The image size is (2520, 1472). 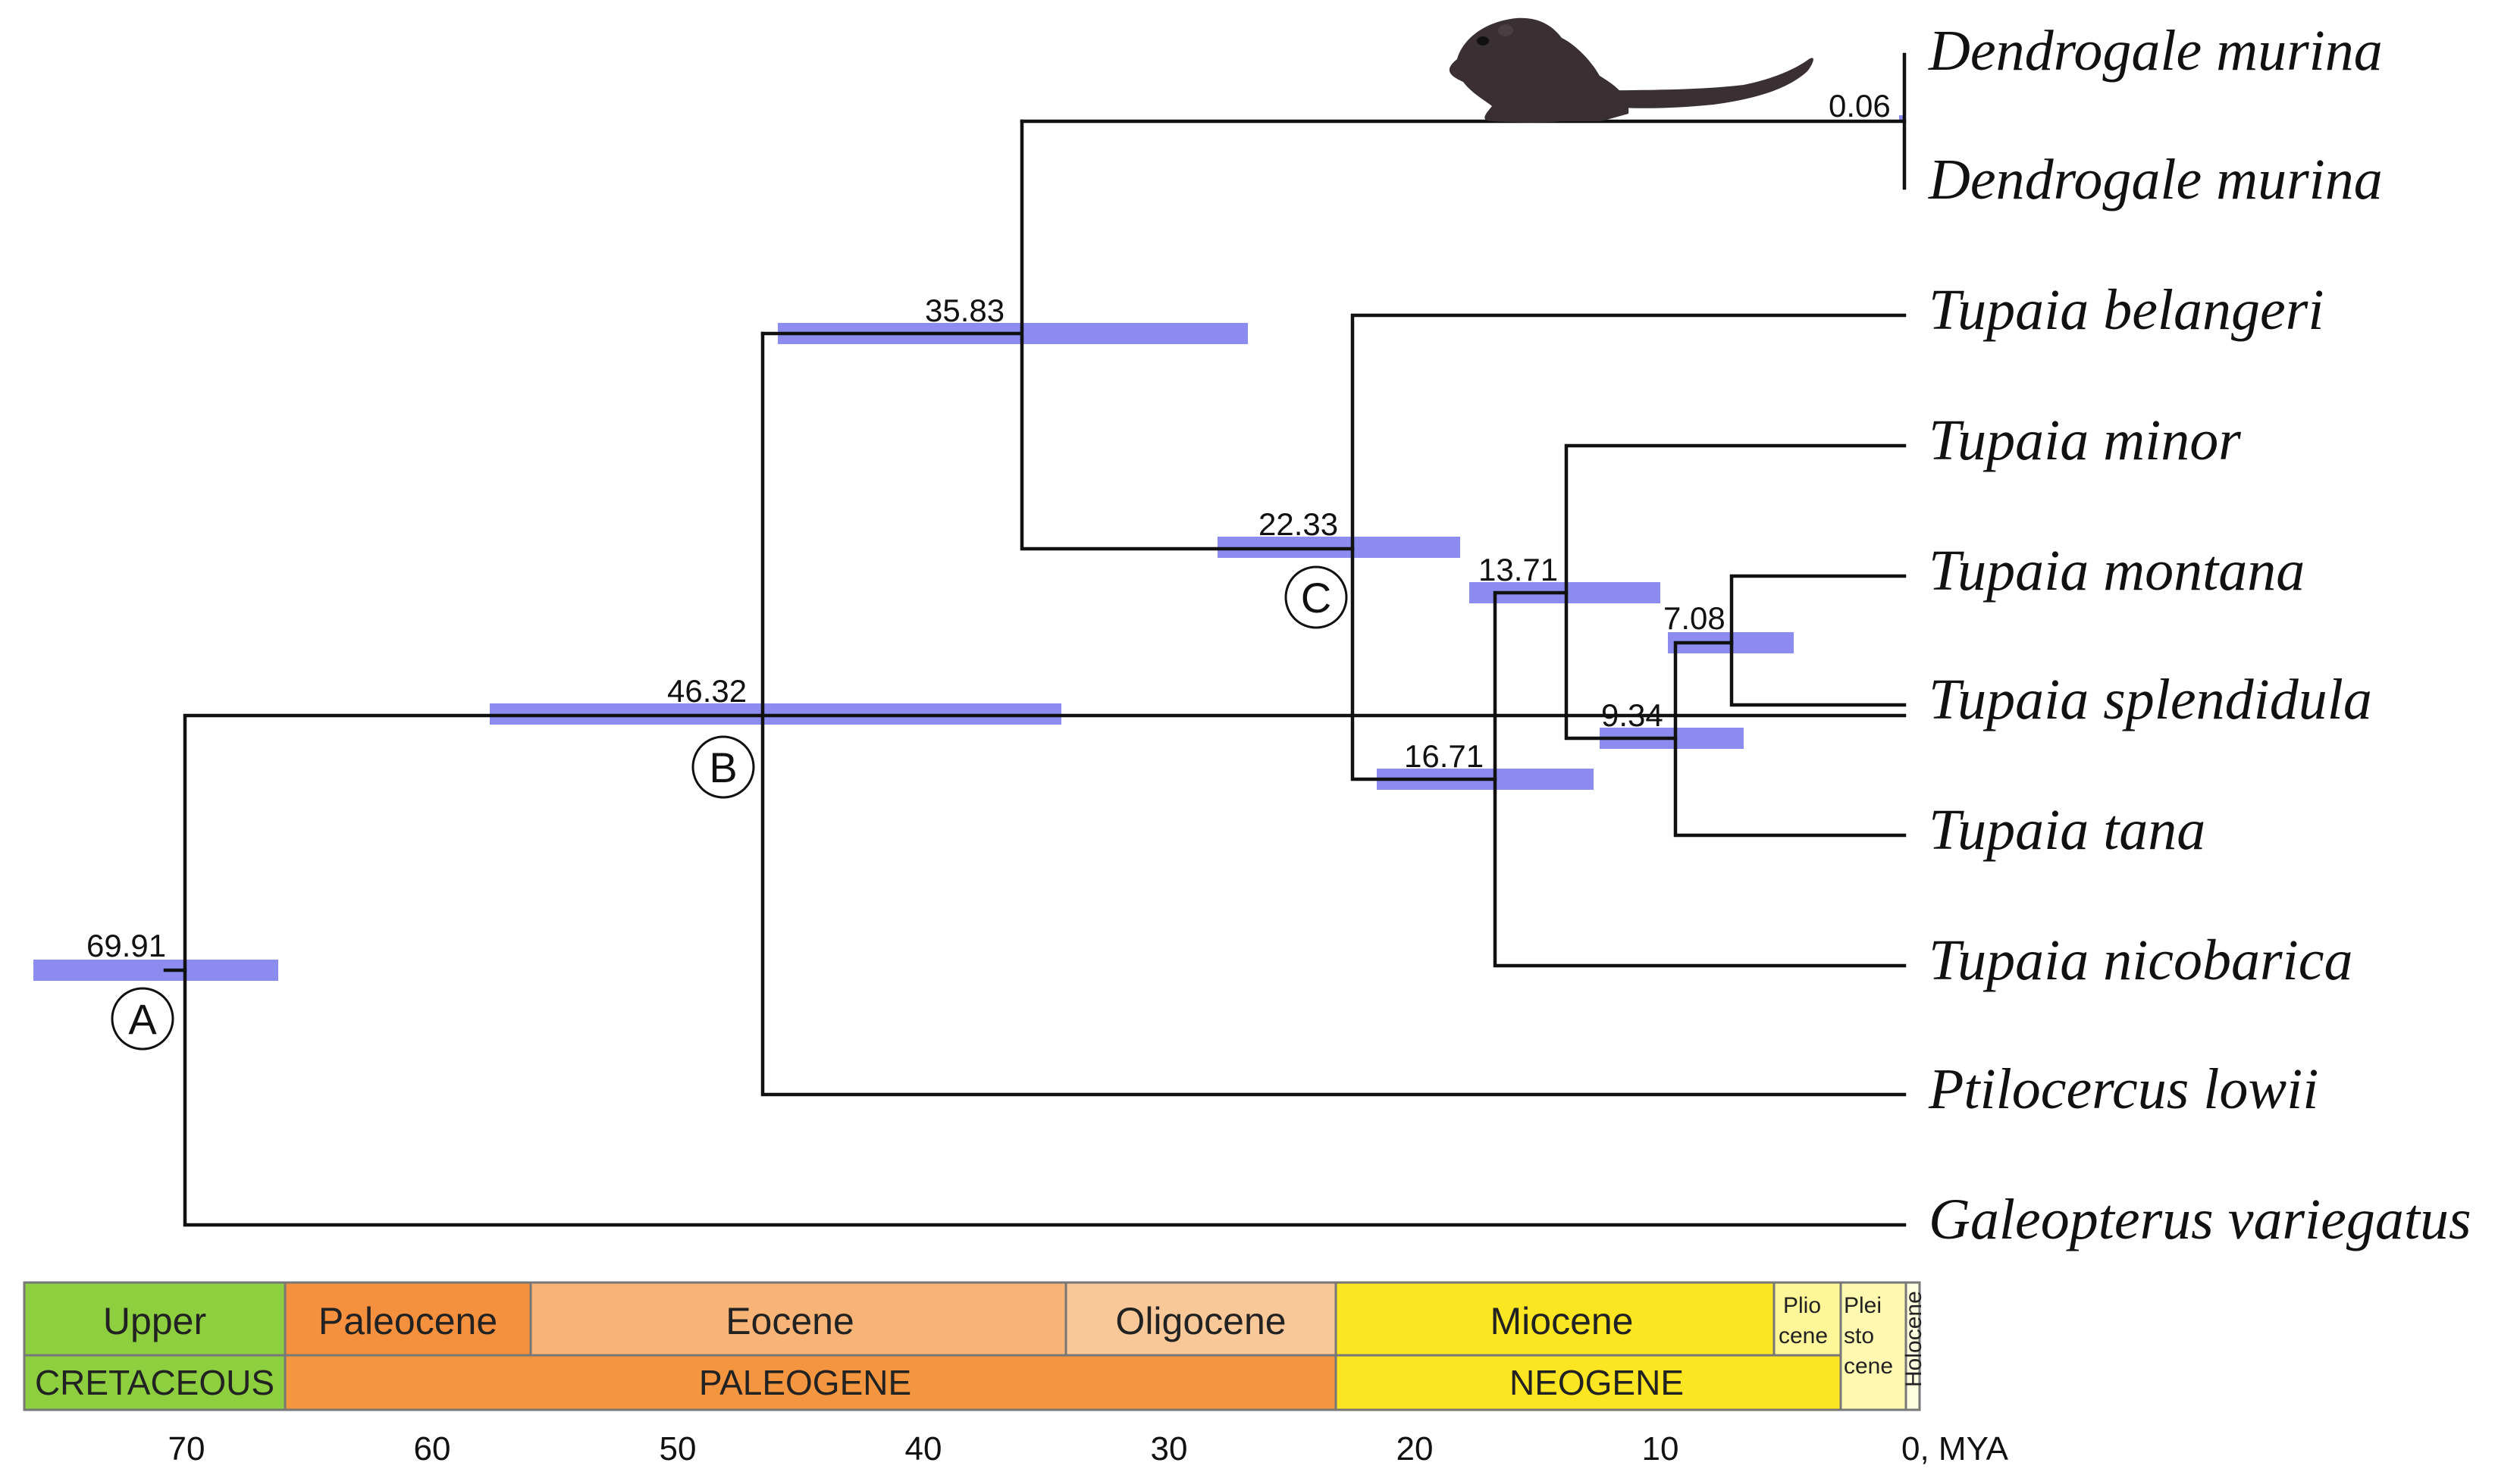 I want to click on epoch-eocene, so click(x=798, y=1319).